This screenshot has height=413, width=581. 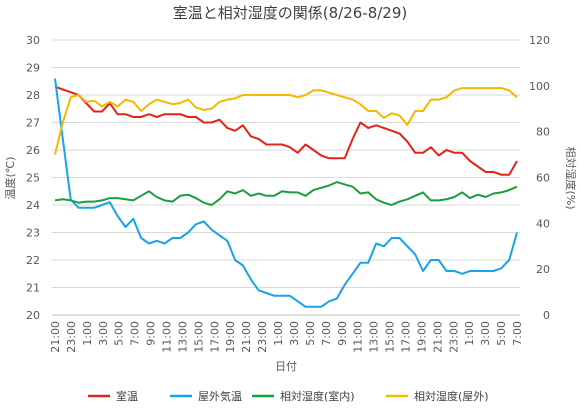 I want to click on y-tick-label-left: 29, so click(x=33, y=68).